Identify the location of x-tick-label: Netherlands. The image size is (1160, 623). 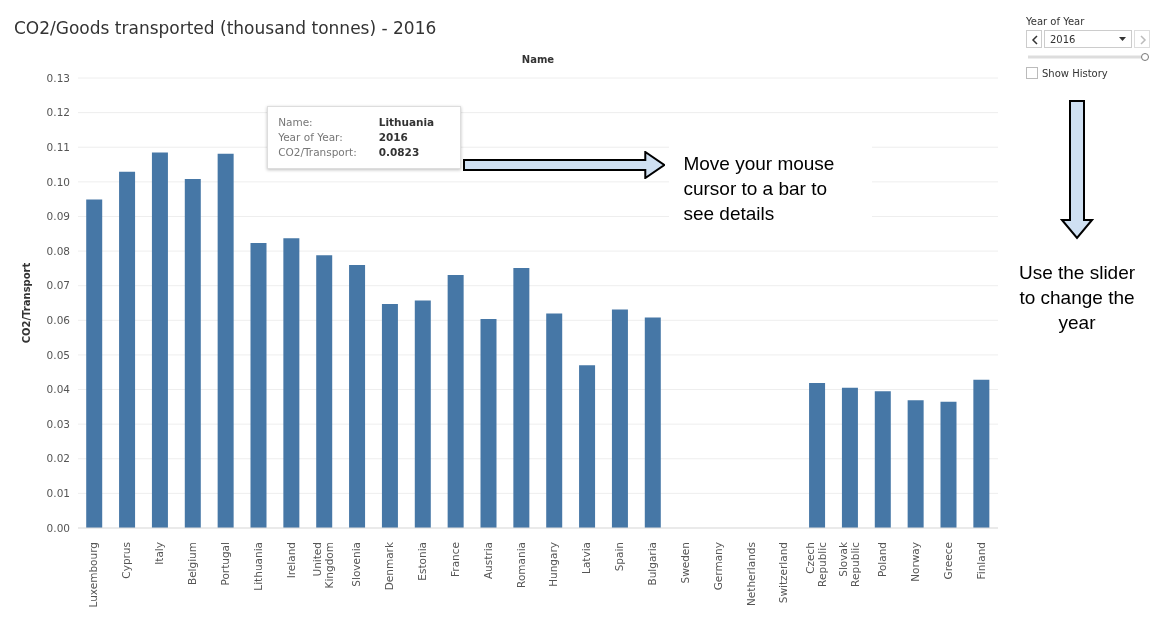
(750, 574).